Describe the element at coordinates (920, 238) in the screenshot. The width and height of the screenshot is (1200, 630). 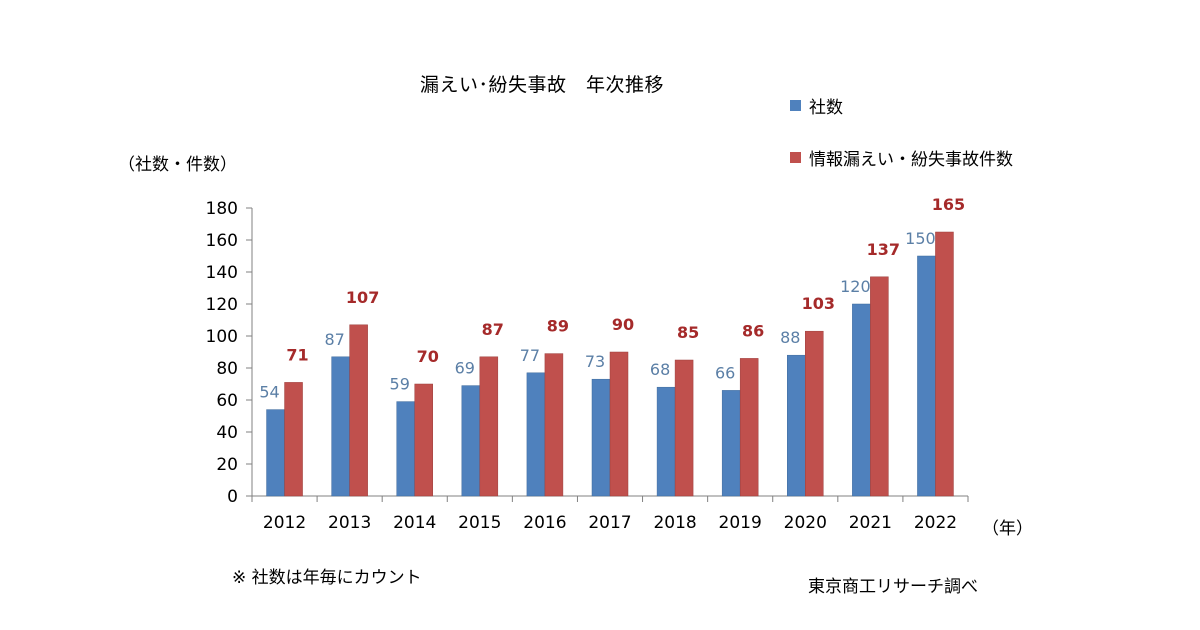
I see `data-label-companies: 150` at that location.